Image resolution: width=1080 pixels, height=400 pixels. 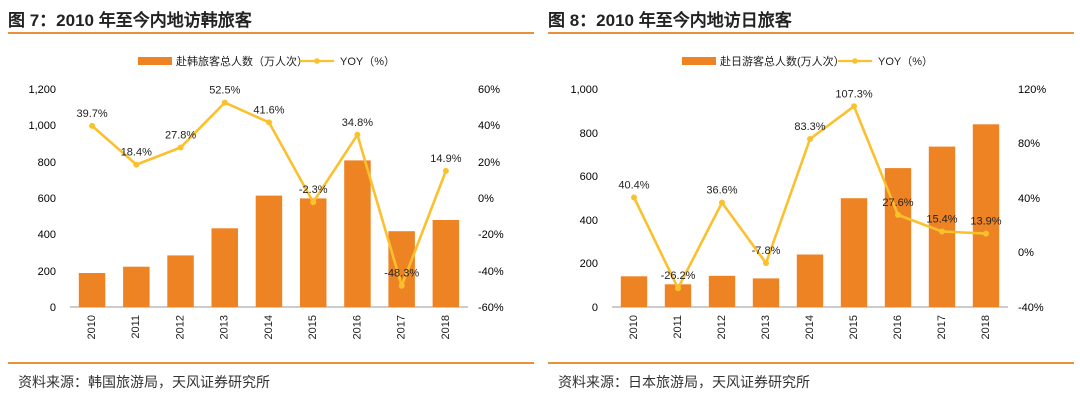 What do you see at coordinates (809, 127) in the screenshot?
I see `yoy-data-label: 83.3%` at bounding box center [809, 127].